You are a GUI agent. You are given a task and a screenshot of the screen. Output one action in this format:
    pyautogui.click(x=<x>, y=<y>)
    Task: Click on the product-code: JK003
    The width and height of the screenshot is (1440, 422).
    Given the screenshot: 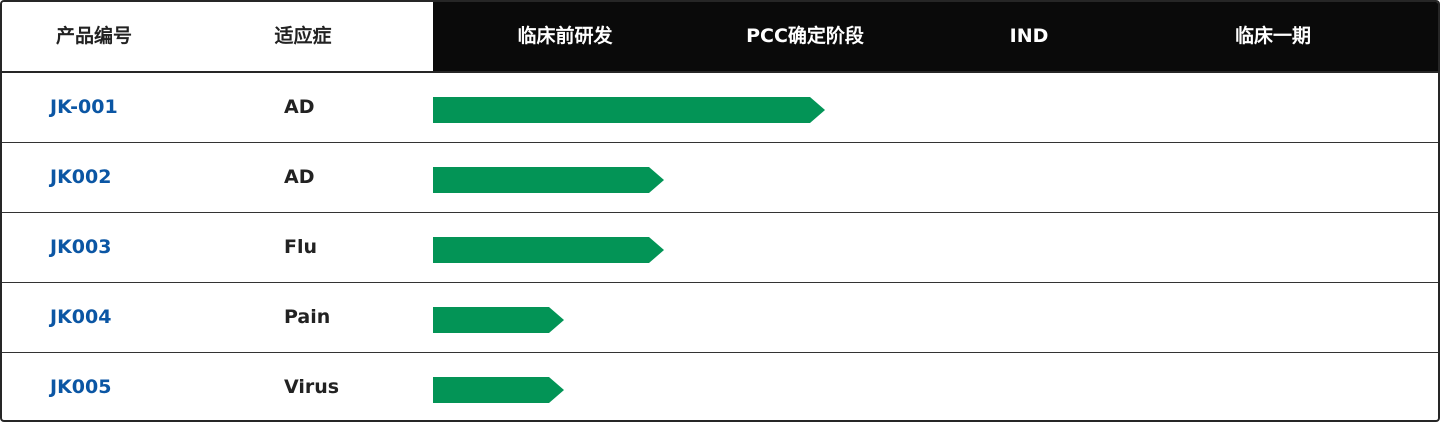 What is the action you would take?
    pyautogui.click(x=81, y=247)
    